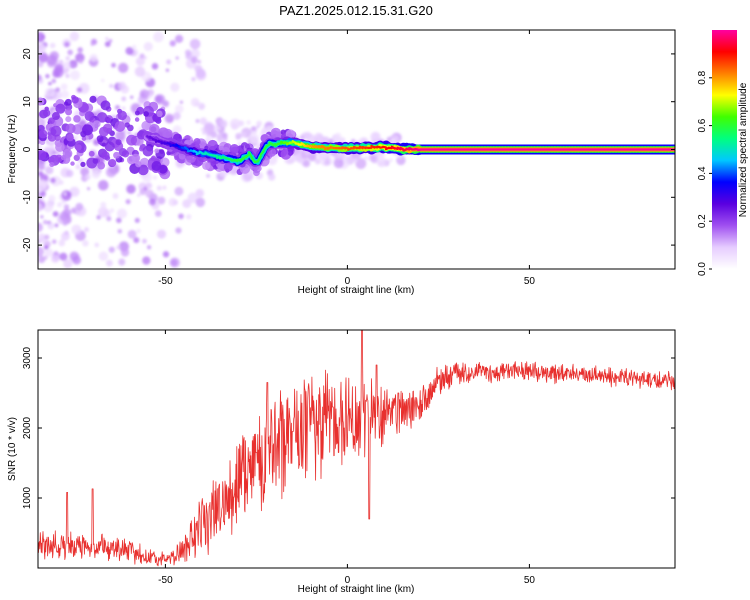  What do you see at coordinates (743, 149) in the screenshot?
I see `colorbar-label: Normalized spectral amplitude` at bounding box center [743, 149].